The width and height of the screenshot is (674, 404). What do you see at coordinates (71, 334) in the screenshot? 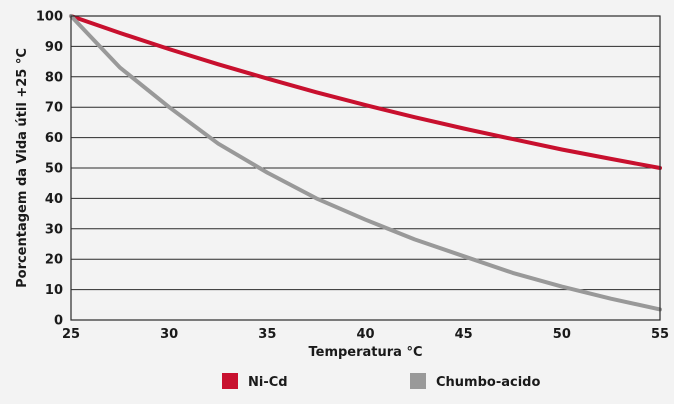
I see `x-tick-label: 25` at bounding box center [71, 334].